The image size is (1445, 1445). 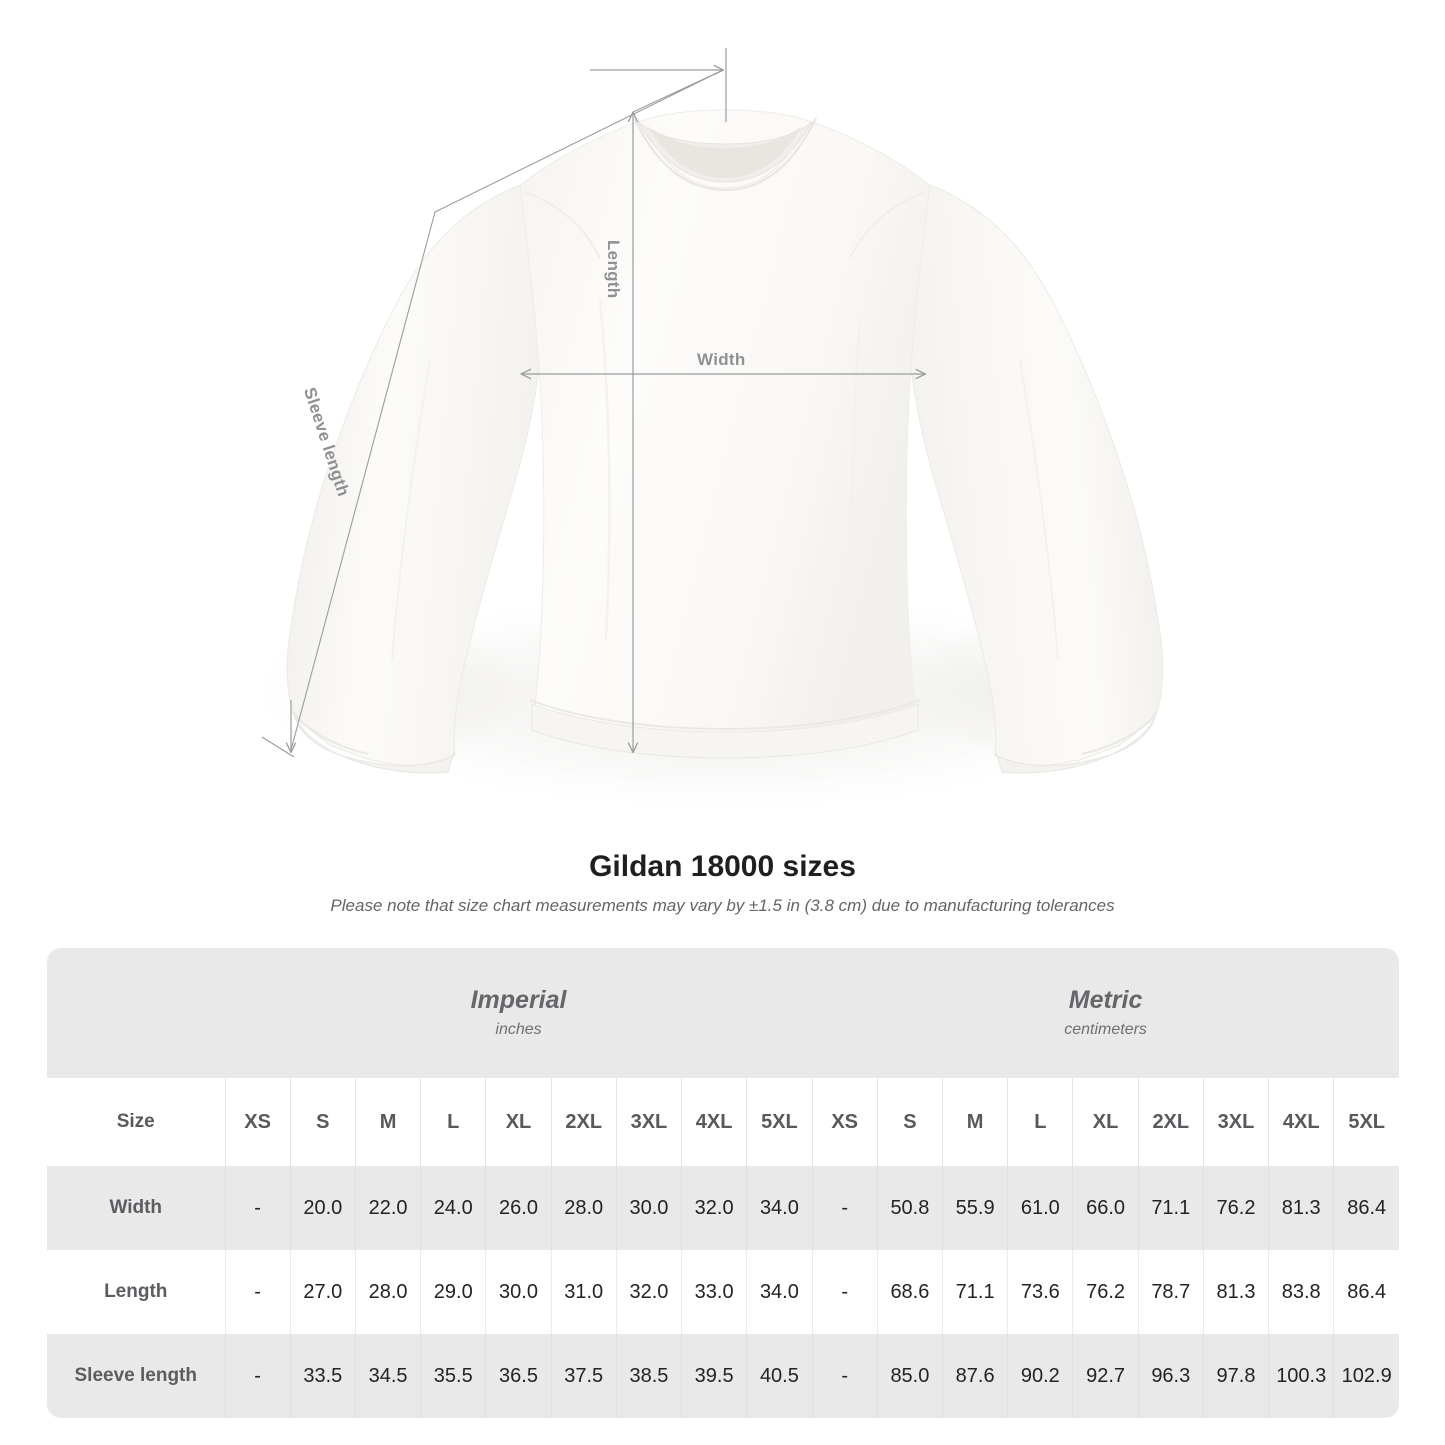 What do you see at coordinates (648, 1376) in the screenshot?
I see `cell-sleeve-length-3xl-imperial: 38.5` at bounding box center [648, 1376].